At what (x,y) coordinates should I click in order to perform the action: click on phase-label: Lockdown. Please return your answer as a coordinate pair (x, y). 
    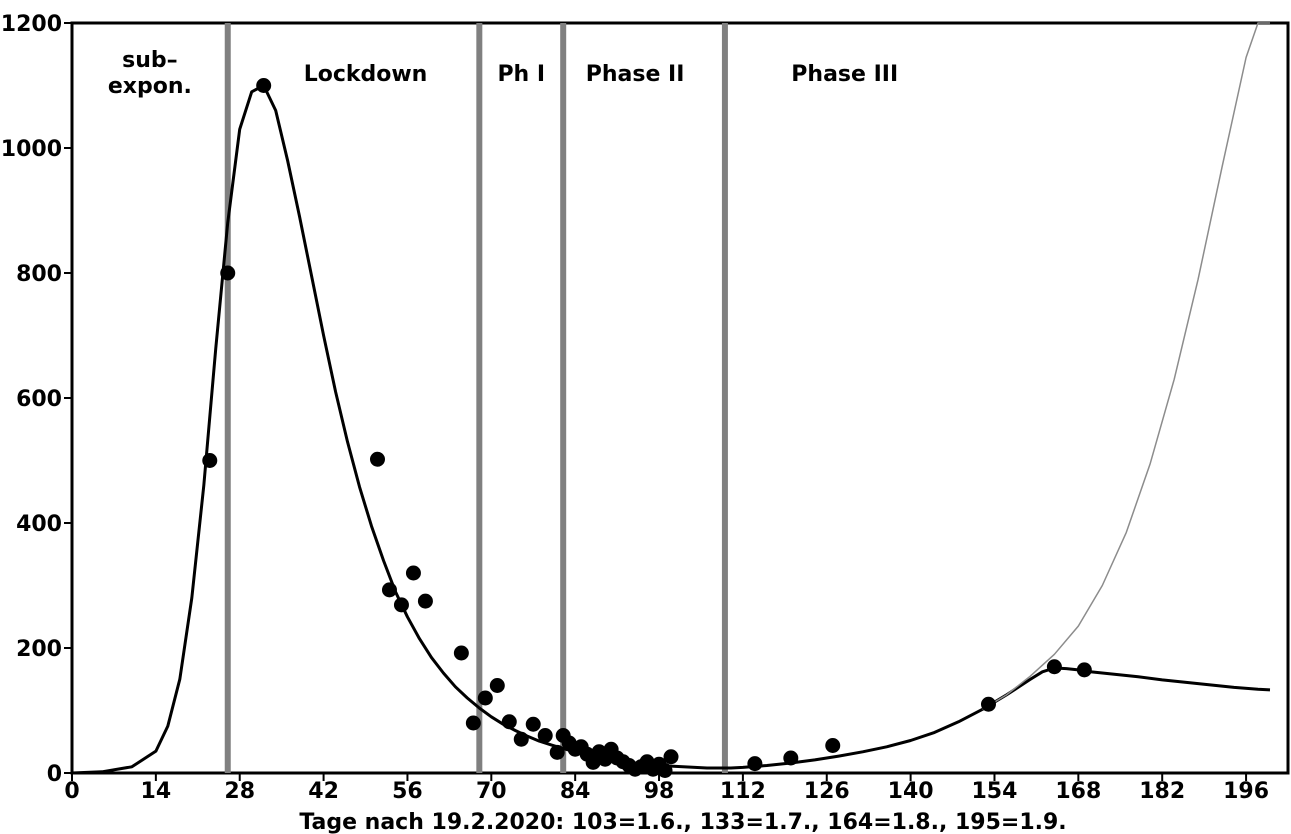
    Looking at the image, I should click on (366, 74).